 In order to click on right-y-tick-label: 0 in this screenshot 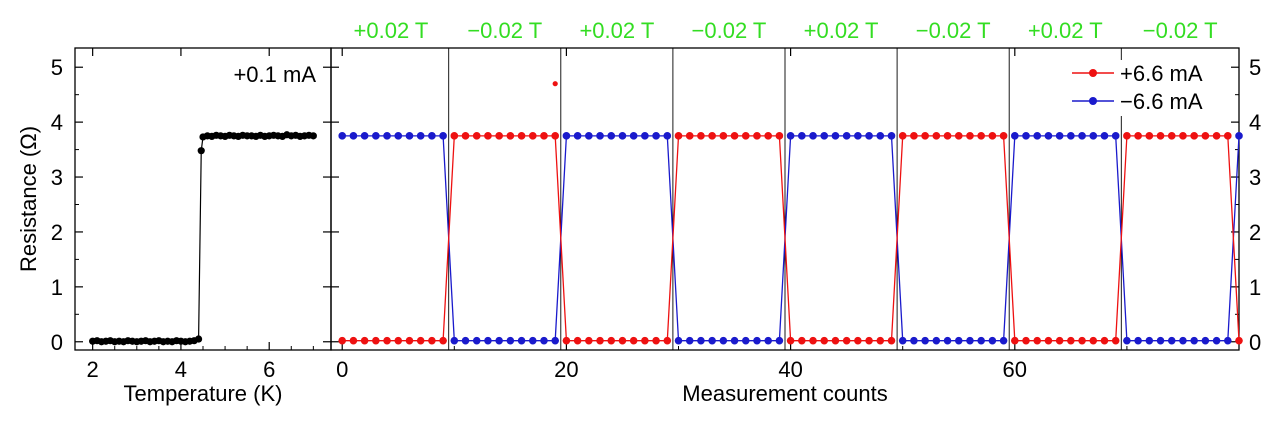, I will do `click(1255, 342)`.